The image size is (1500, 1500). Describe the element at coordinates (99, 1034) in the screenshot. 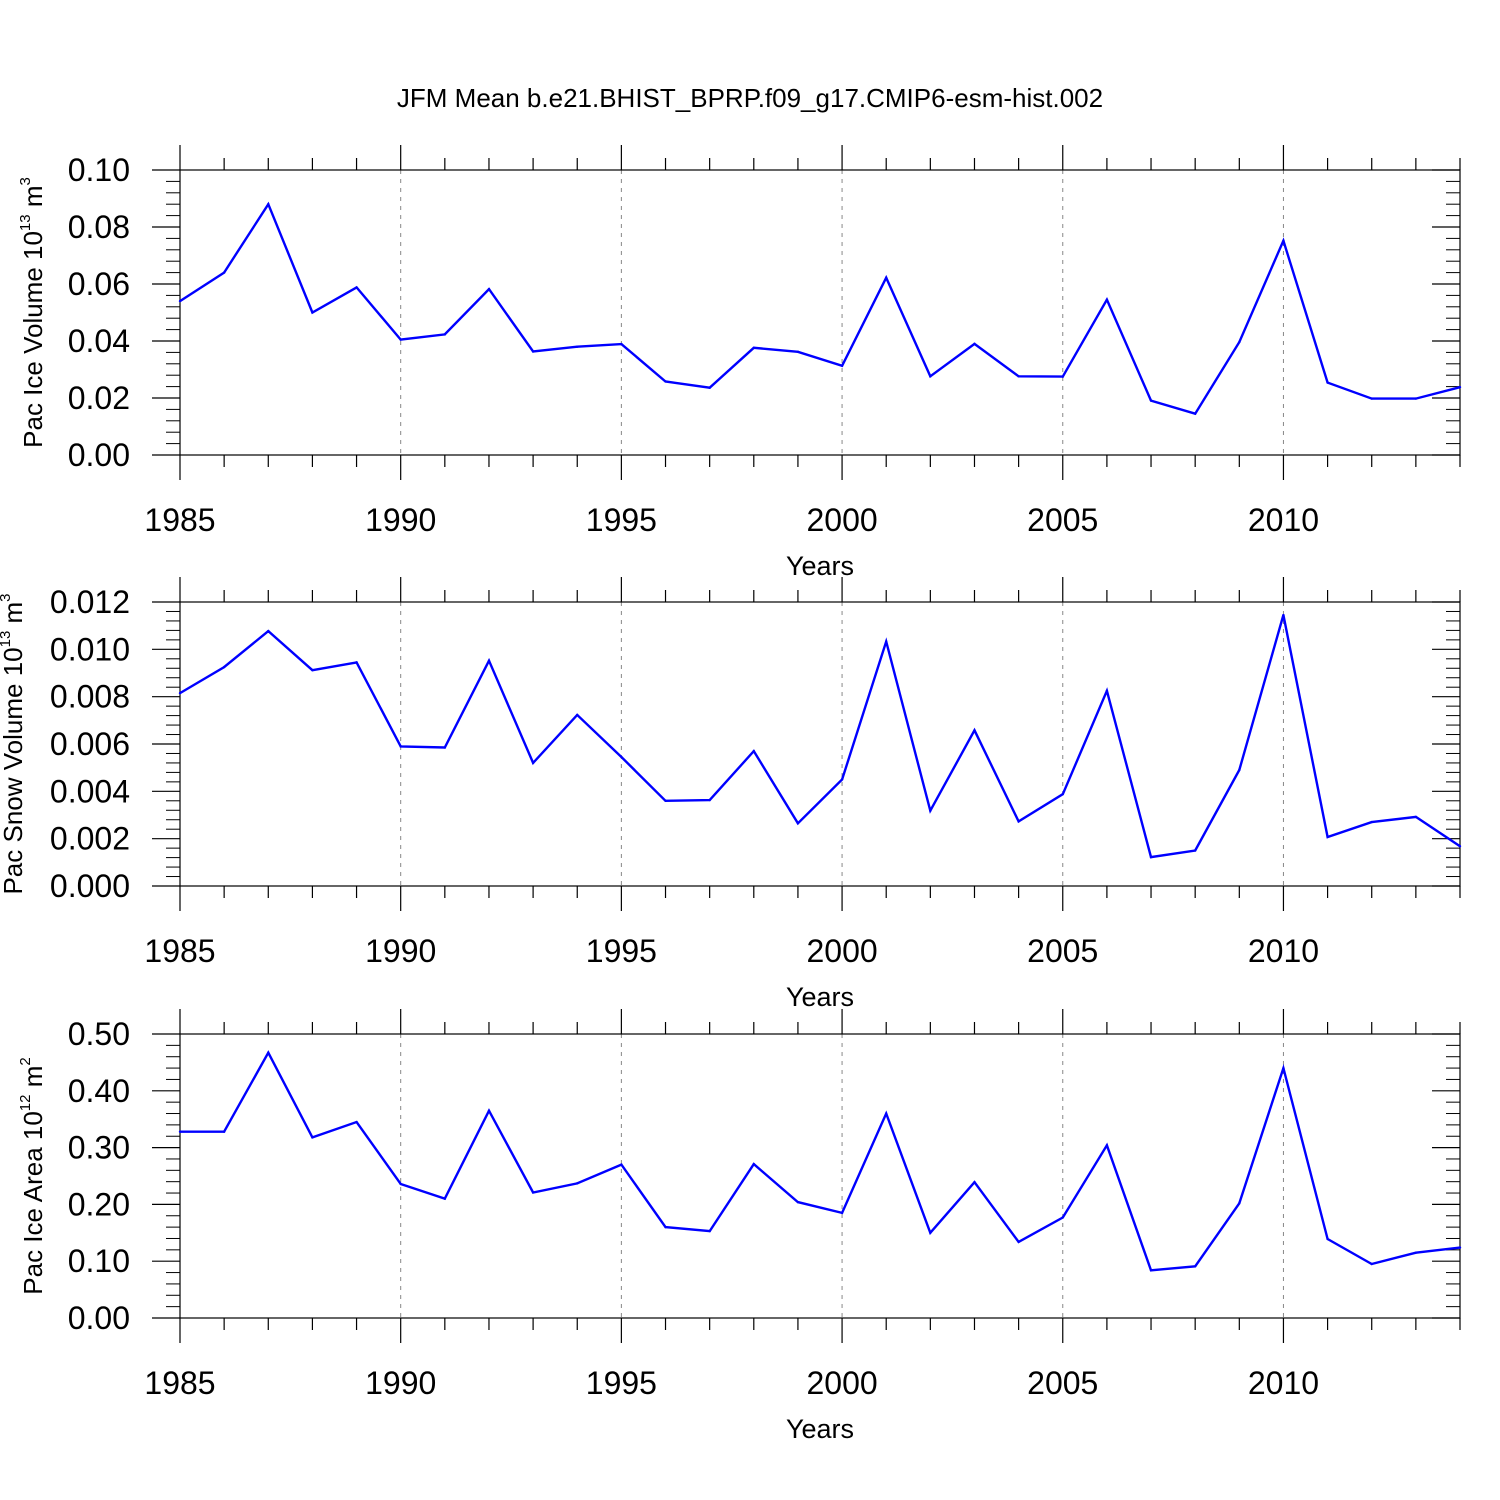

I see `y-tick-label: 0.50` at that location.